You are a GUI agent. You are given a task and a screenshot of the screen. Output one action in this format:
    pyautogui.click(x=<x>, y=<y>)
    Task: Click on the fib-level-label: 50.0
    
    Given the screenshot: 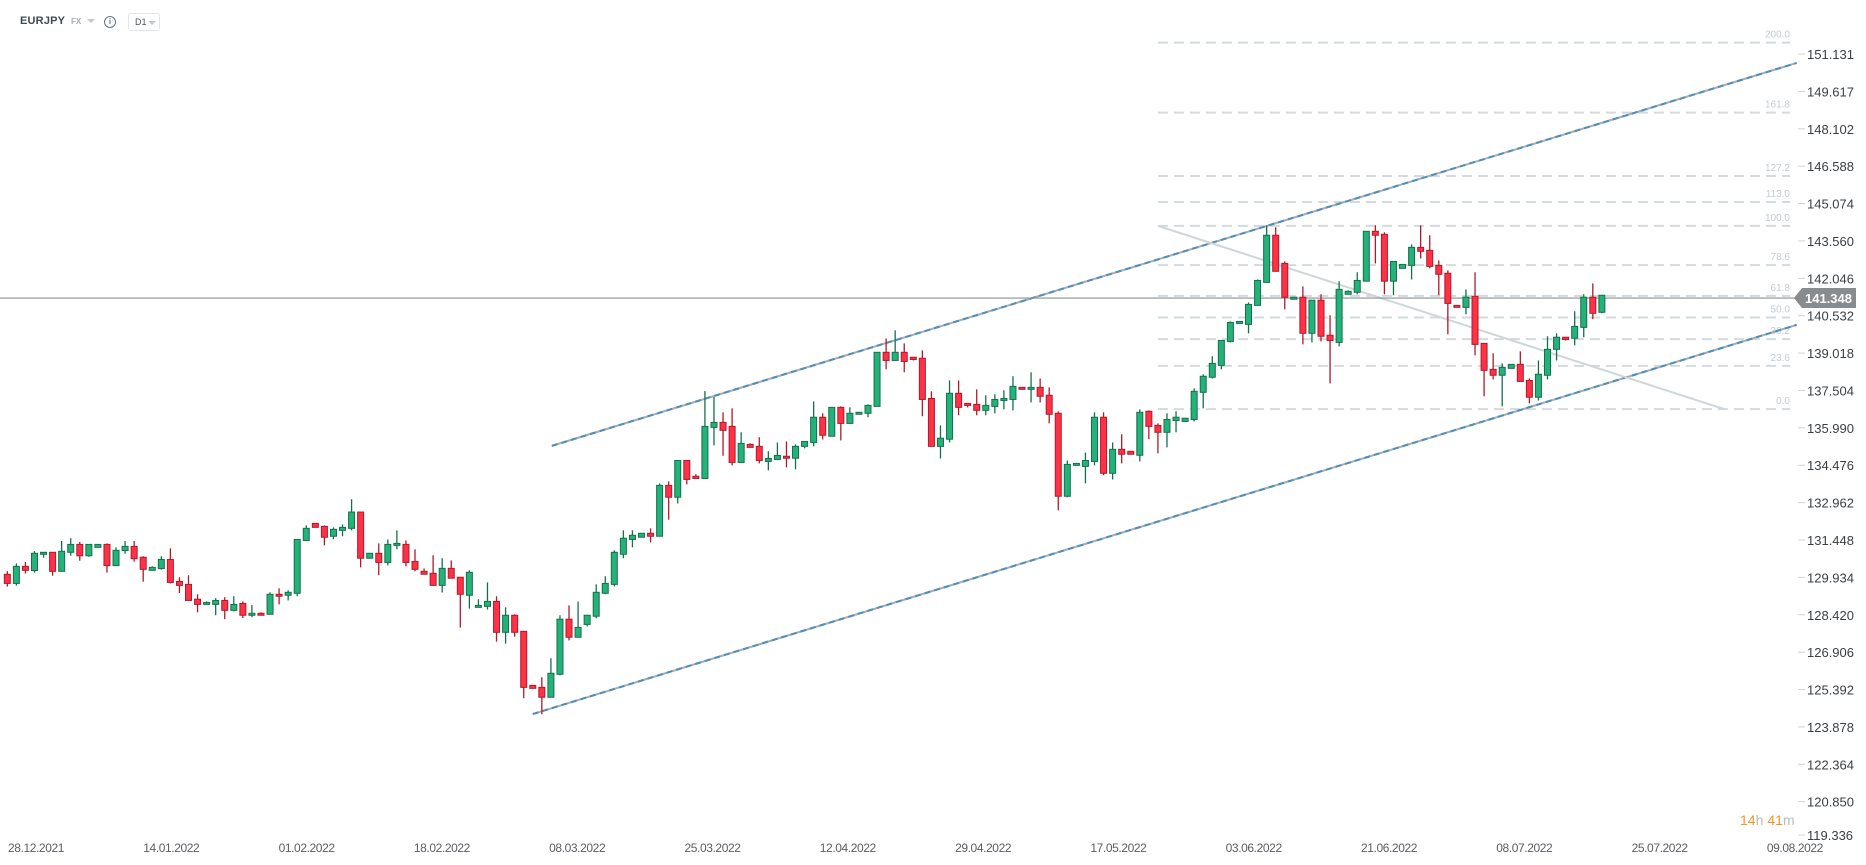 What is the action you would take?
    pyautogui.click(x=1781, y=309)
    